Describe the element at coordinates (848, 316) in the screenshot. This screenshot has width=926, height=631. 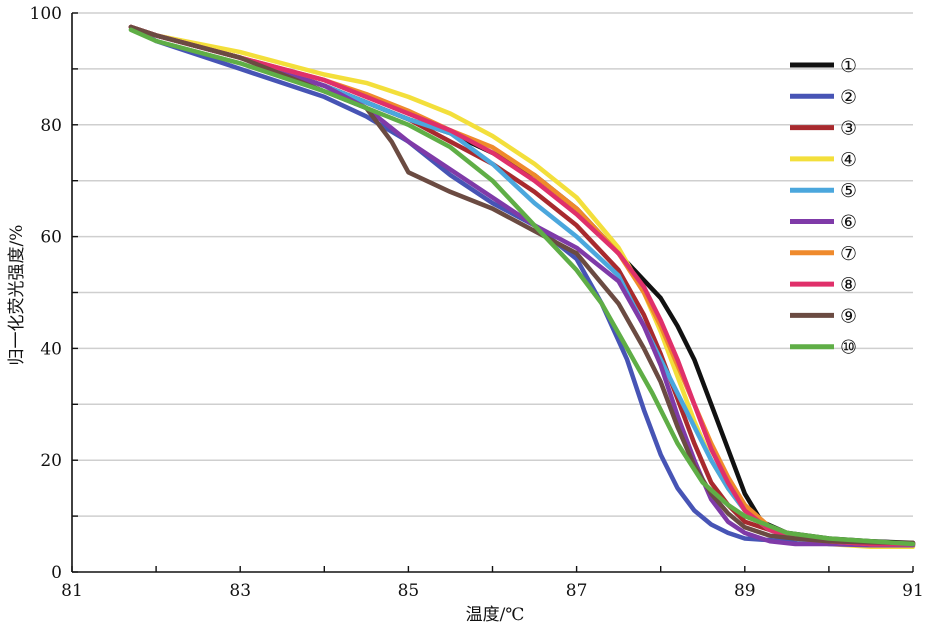
I see `legend-label-9: ⑨` at that location.